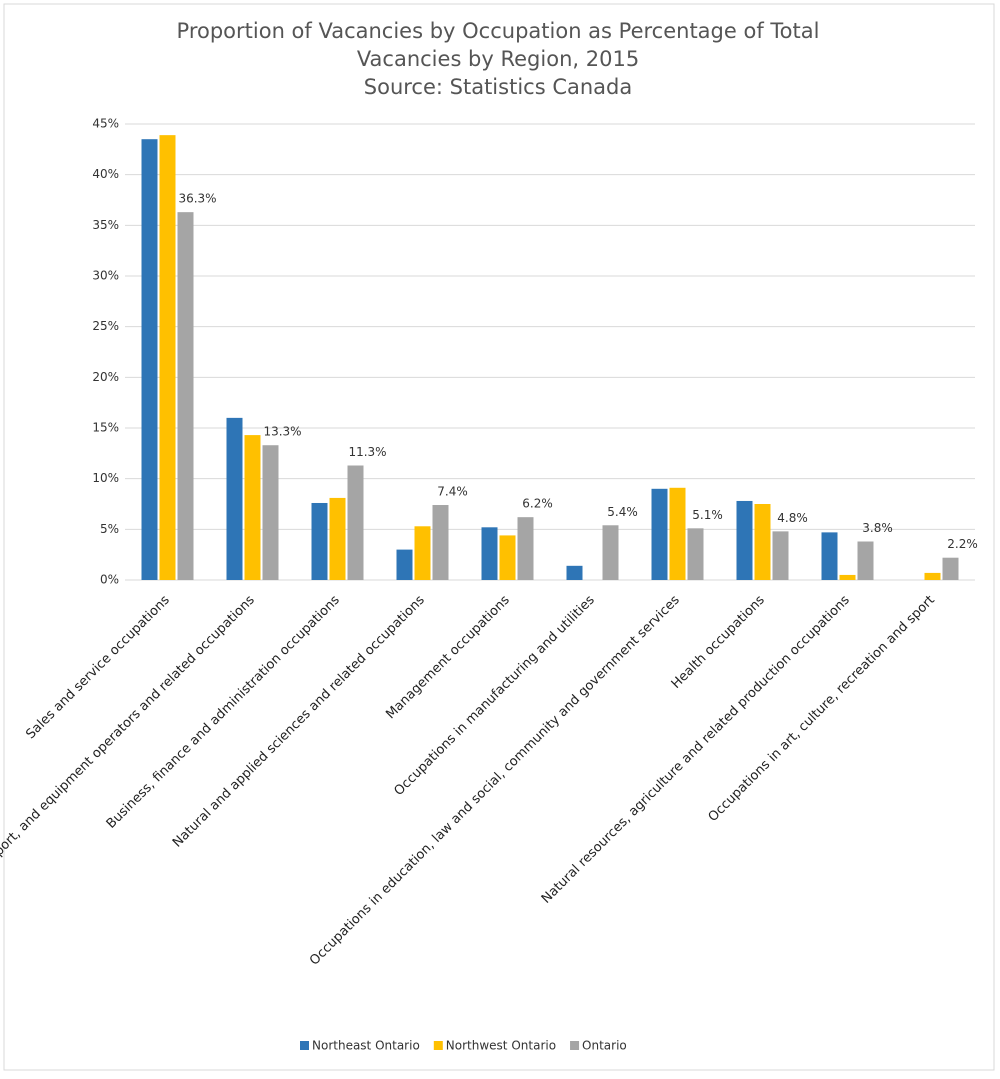  I want to click on data-label: 13.3%, so click(282, 432).